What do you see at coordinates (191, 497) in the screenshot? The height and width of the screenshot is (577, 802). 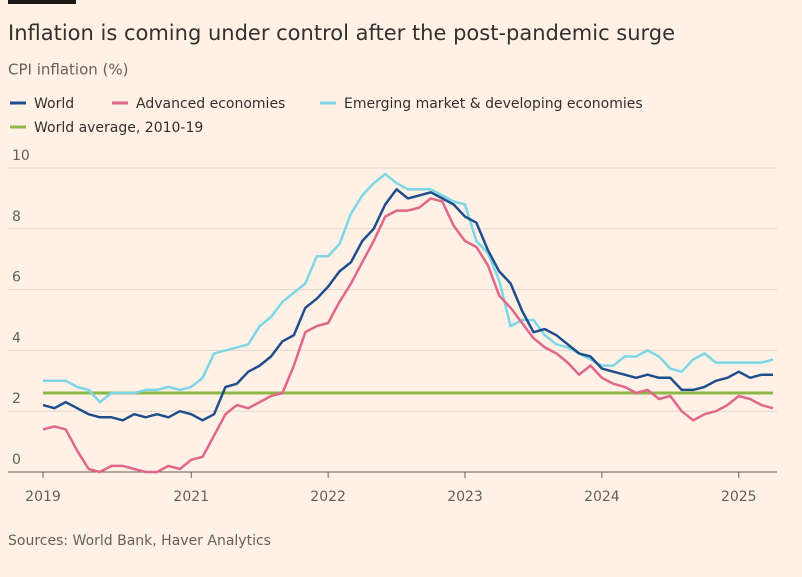 I see `x-tick-label: 2021` at bounding box center [191, 497].